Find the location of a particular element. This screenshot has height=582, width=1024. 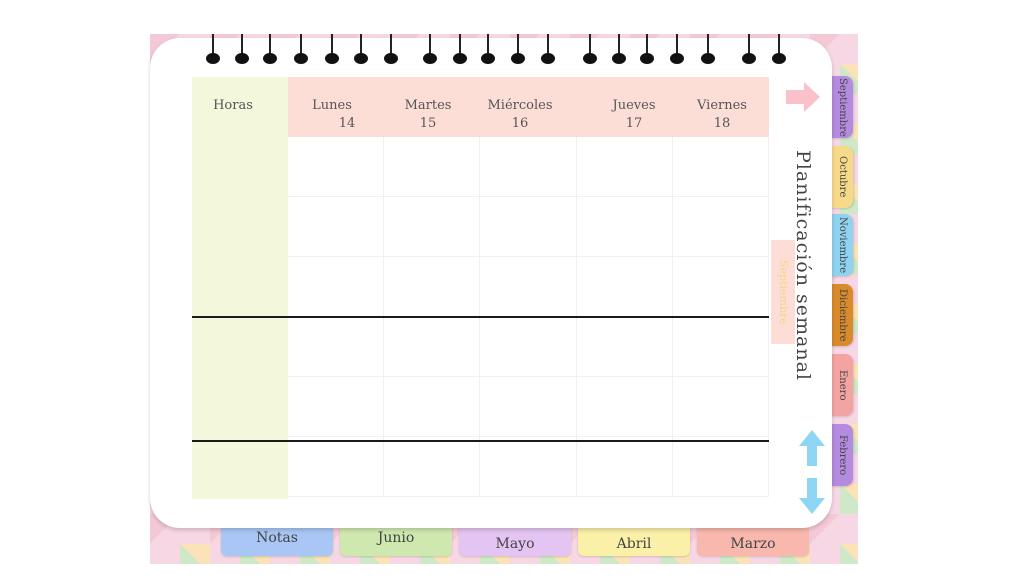

tab-enero: Enero is located at coordinates (842, 385).